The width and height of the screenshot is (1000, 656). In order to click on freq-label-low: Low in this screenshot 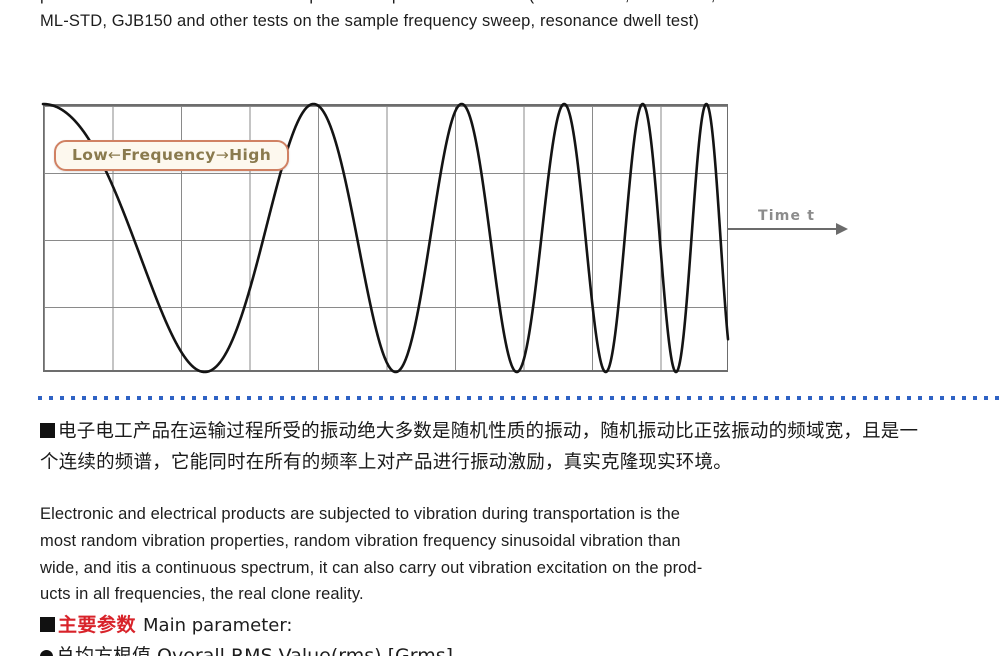, I will do `click(90, 155)`.